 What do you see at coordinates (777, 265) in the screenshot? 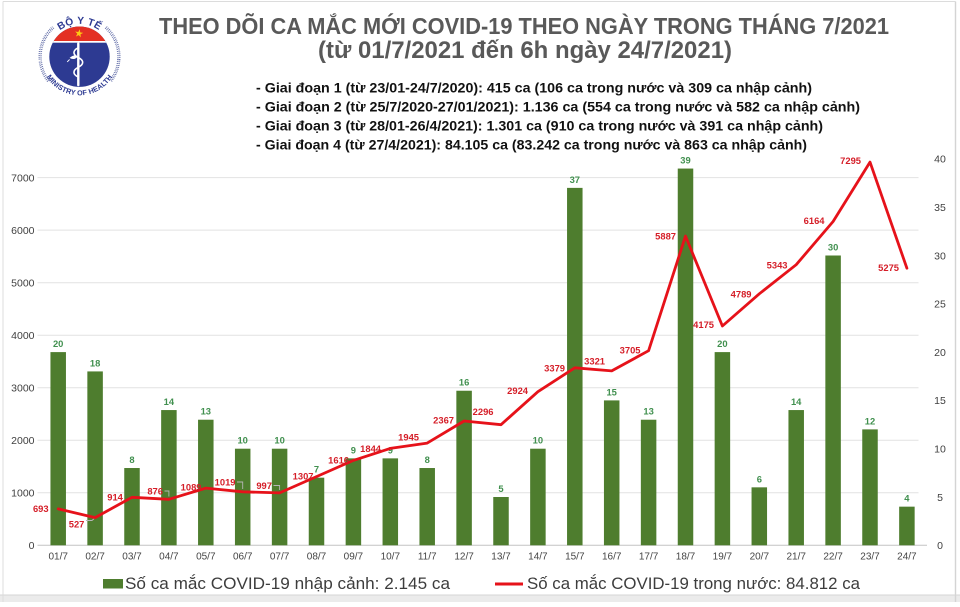
I see `svg-text: 5343` at bounding box center [777, 265].